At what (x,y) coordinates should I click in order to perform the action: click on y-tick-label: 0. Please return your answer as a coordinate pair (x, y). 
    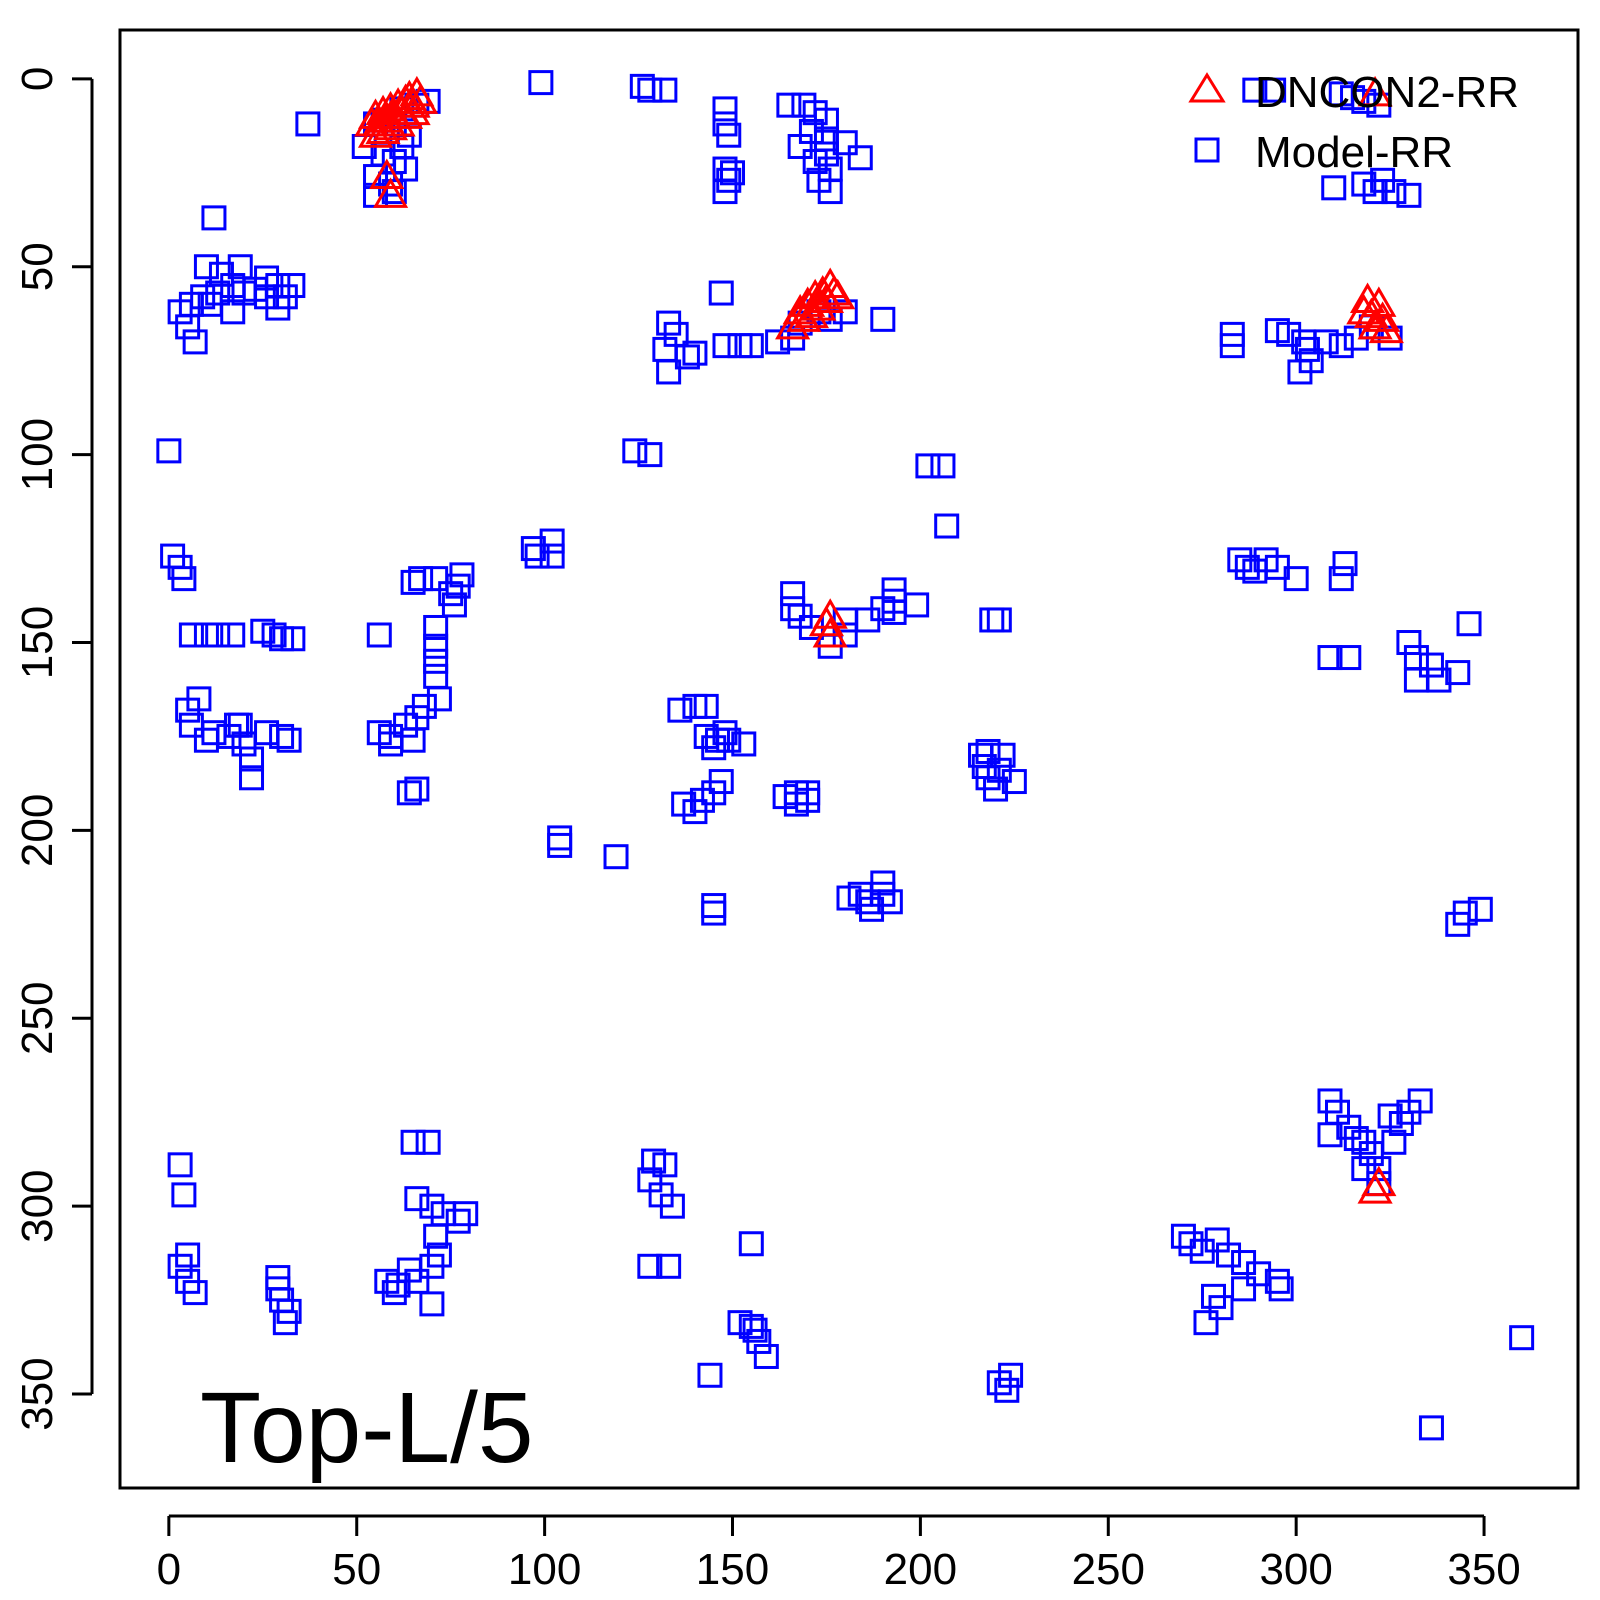
    Looking at the image, I should click on (37, 79).